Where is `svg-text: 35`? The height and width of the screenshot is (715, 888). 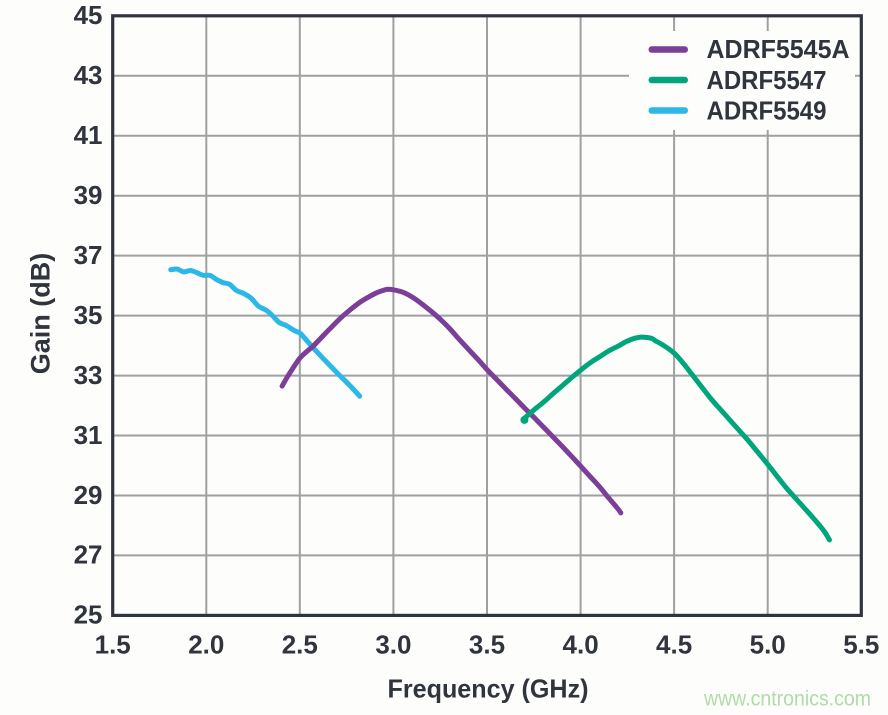
svg-text: 35 is located at coordinates (88, 315).